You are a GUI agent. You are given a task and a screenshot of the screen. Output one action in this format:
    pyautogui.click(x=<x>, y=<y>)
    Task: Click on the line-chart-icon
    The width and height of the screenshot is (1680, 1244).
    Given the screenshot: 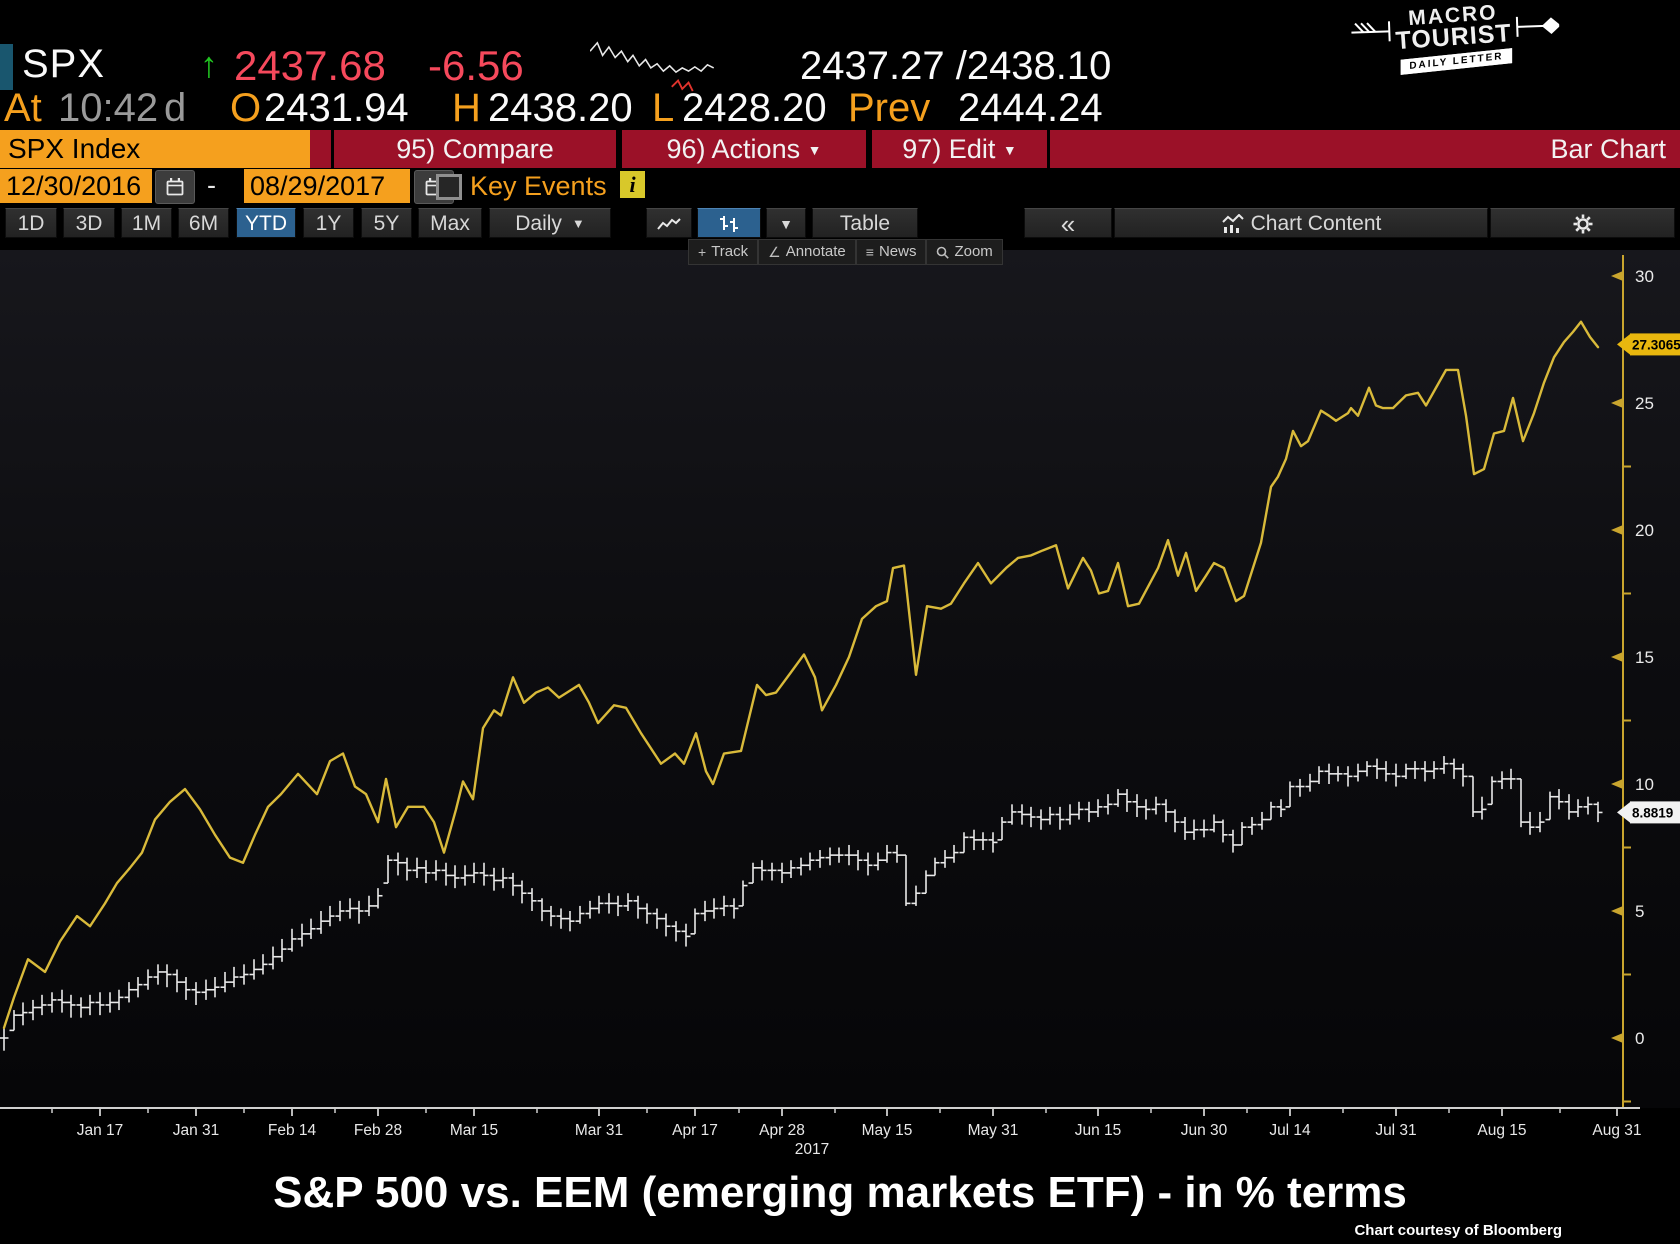 What is the action you would take?
    pyautogui.click(x=669, y=224)
    